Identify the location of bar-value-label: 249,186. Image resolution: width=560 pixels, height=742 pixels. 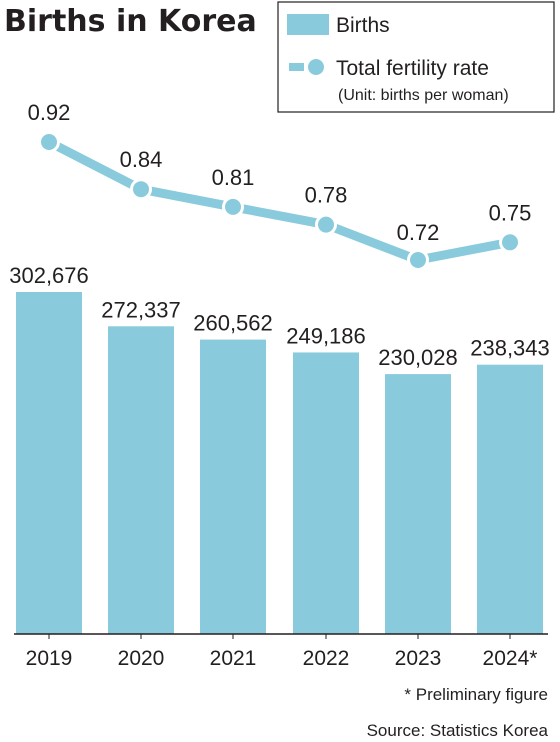
(326, 335).